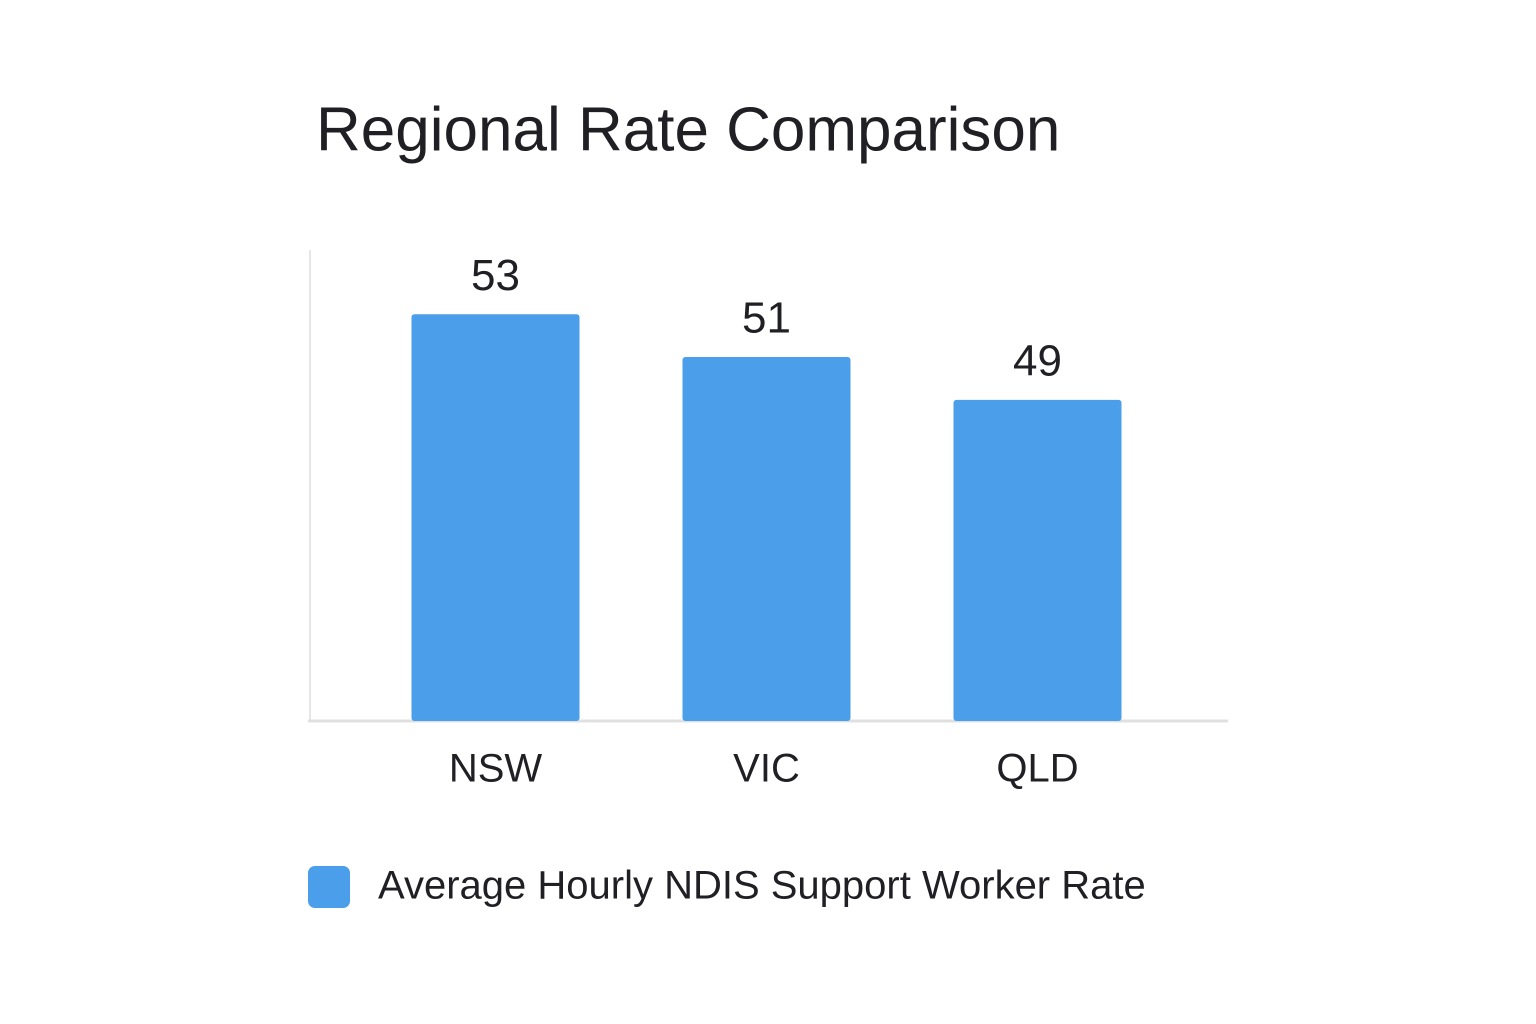  What do you see at coordinates (762, 886) in the screenshot?
I see `legend-label: Average Hourly NDIS Support Worker Rate` at bounding box center [762, 886].